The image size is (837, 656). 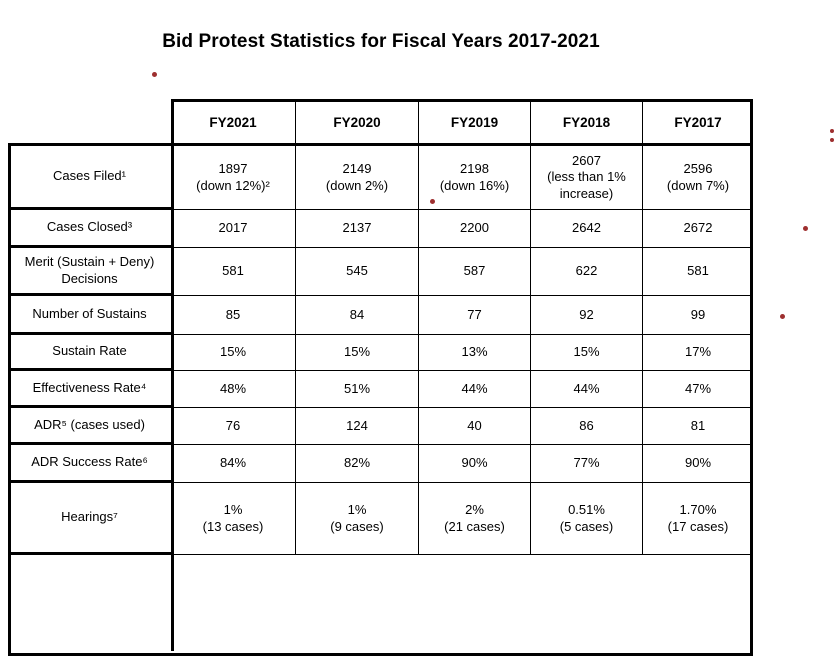 I want to click on row-label-hearings: Hearings⁷, so click(x=89, y=519).